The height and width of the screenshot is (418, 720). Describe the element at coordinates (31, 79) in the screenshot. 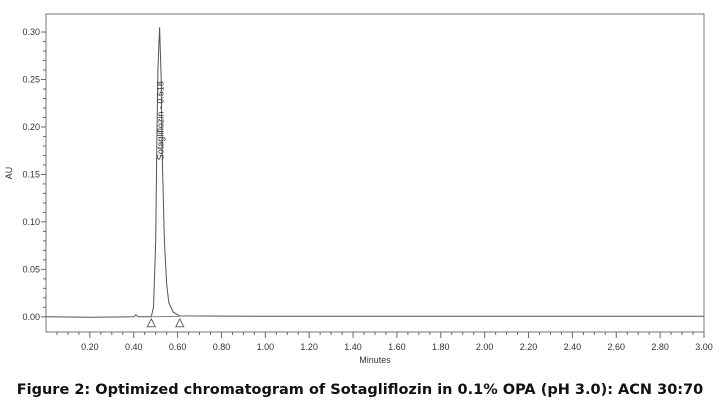

I see `y-tick-label: 0.25` at that location.